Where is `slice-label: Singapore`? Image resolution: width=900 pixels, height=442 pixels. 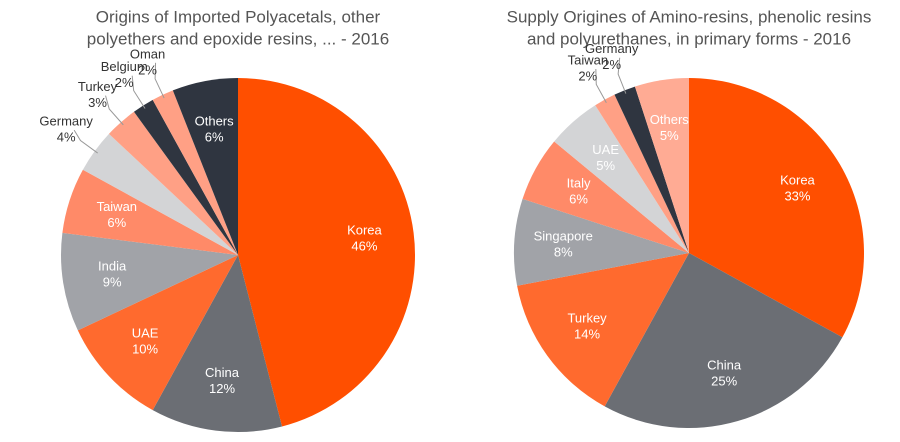 slice-label: Singapore is located at coordinates (563, 236).